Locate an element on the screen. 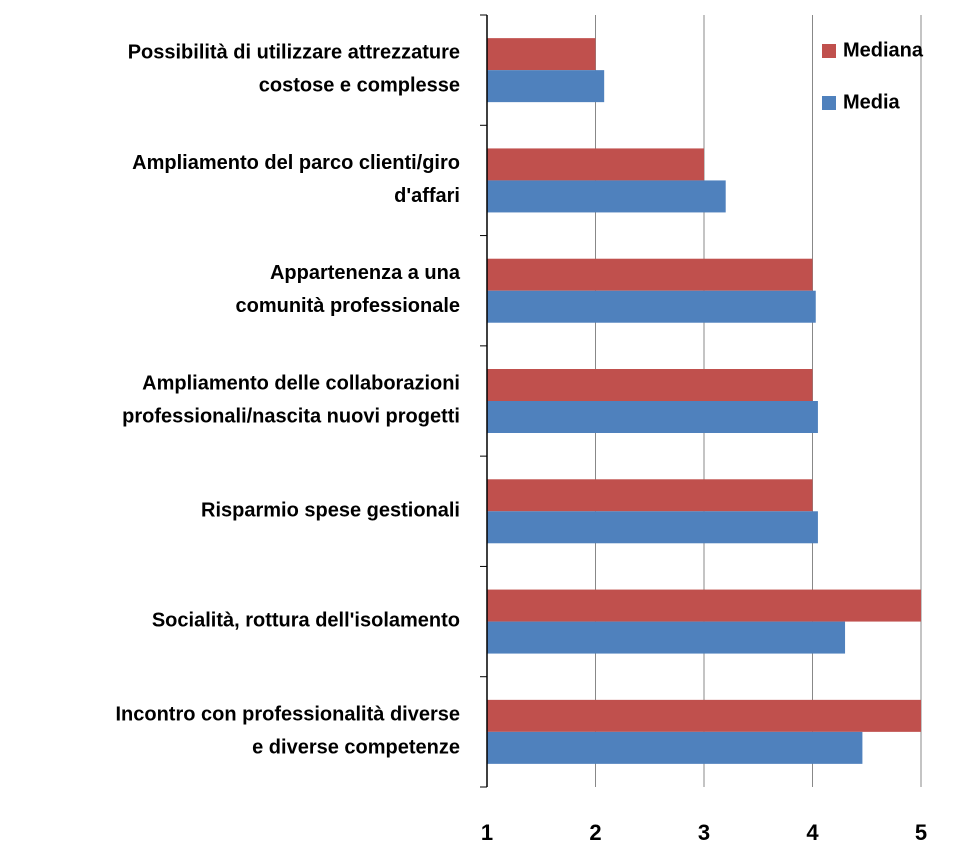 The image size is (956, 843). x-tick-label: 1 is located at coordinates (487, 831).